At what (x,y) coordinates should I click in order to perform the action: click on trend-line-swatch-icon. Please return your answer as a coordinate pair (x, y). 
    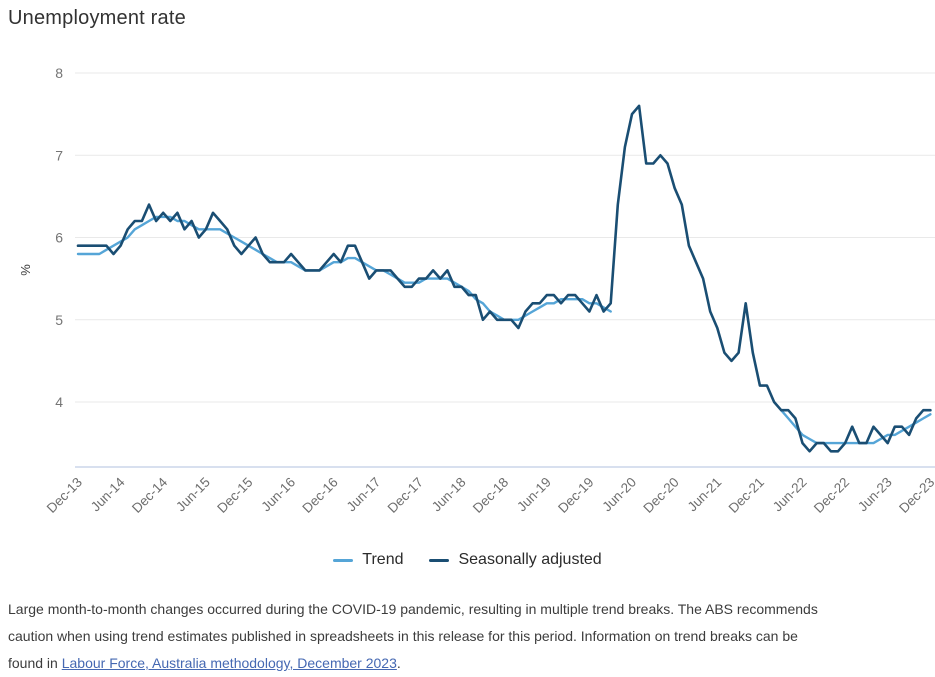
    Looking at the image, I should click on (343, 560).